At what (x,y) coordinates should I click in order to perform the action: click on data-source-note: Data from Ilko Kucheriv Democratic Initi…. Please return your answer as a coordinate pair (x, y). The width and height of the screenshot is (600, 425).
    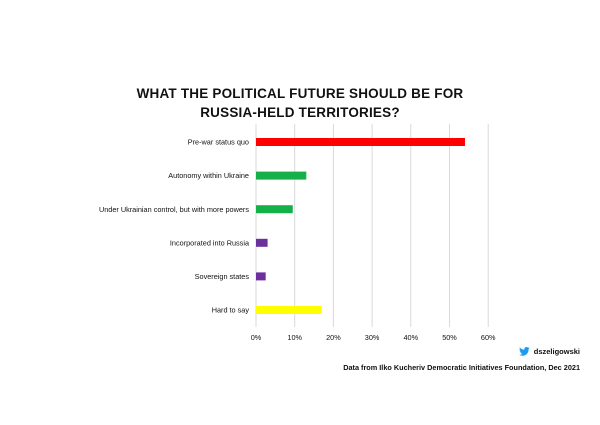
    Looking at the image, I should click on (461, 367).